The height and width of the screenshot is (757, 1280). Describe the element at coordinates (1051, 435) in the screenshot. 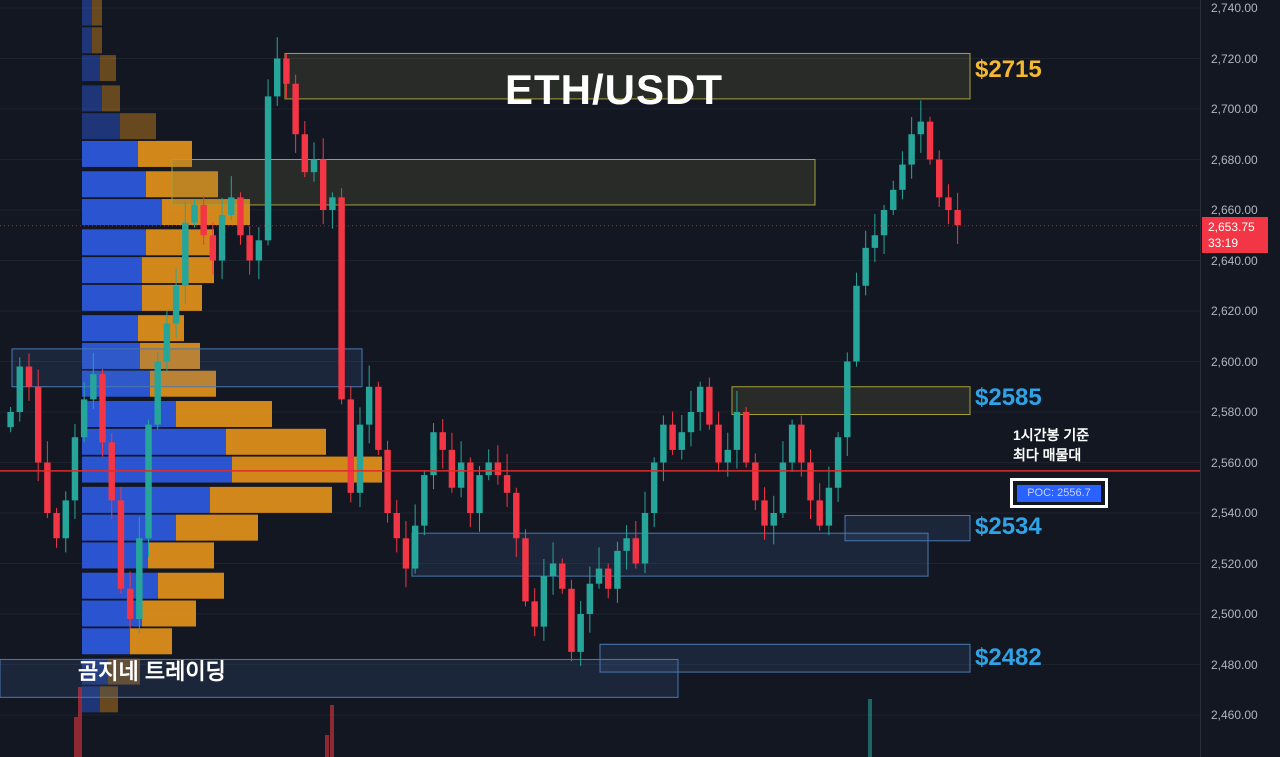

I see `poc-annotation-line1: 1시간봉 기준` at that location.